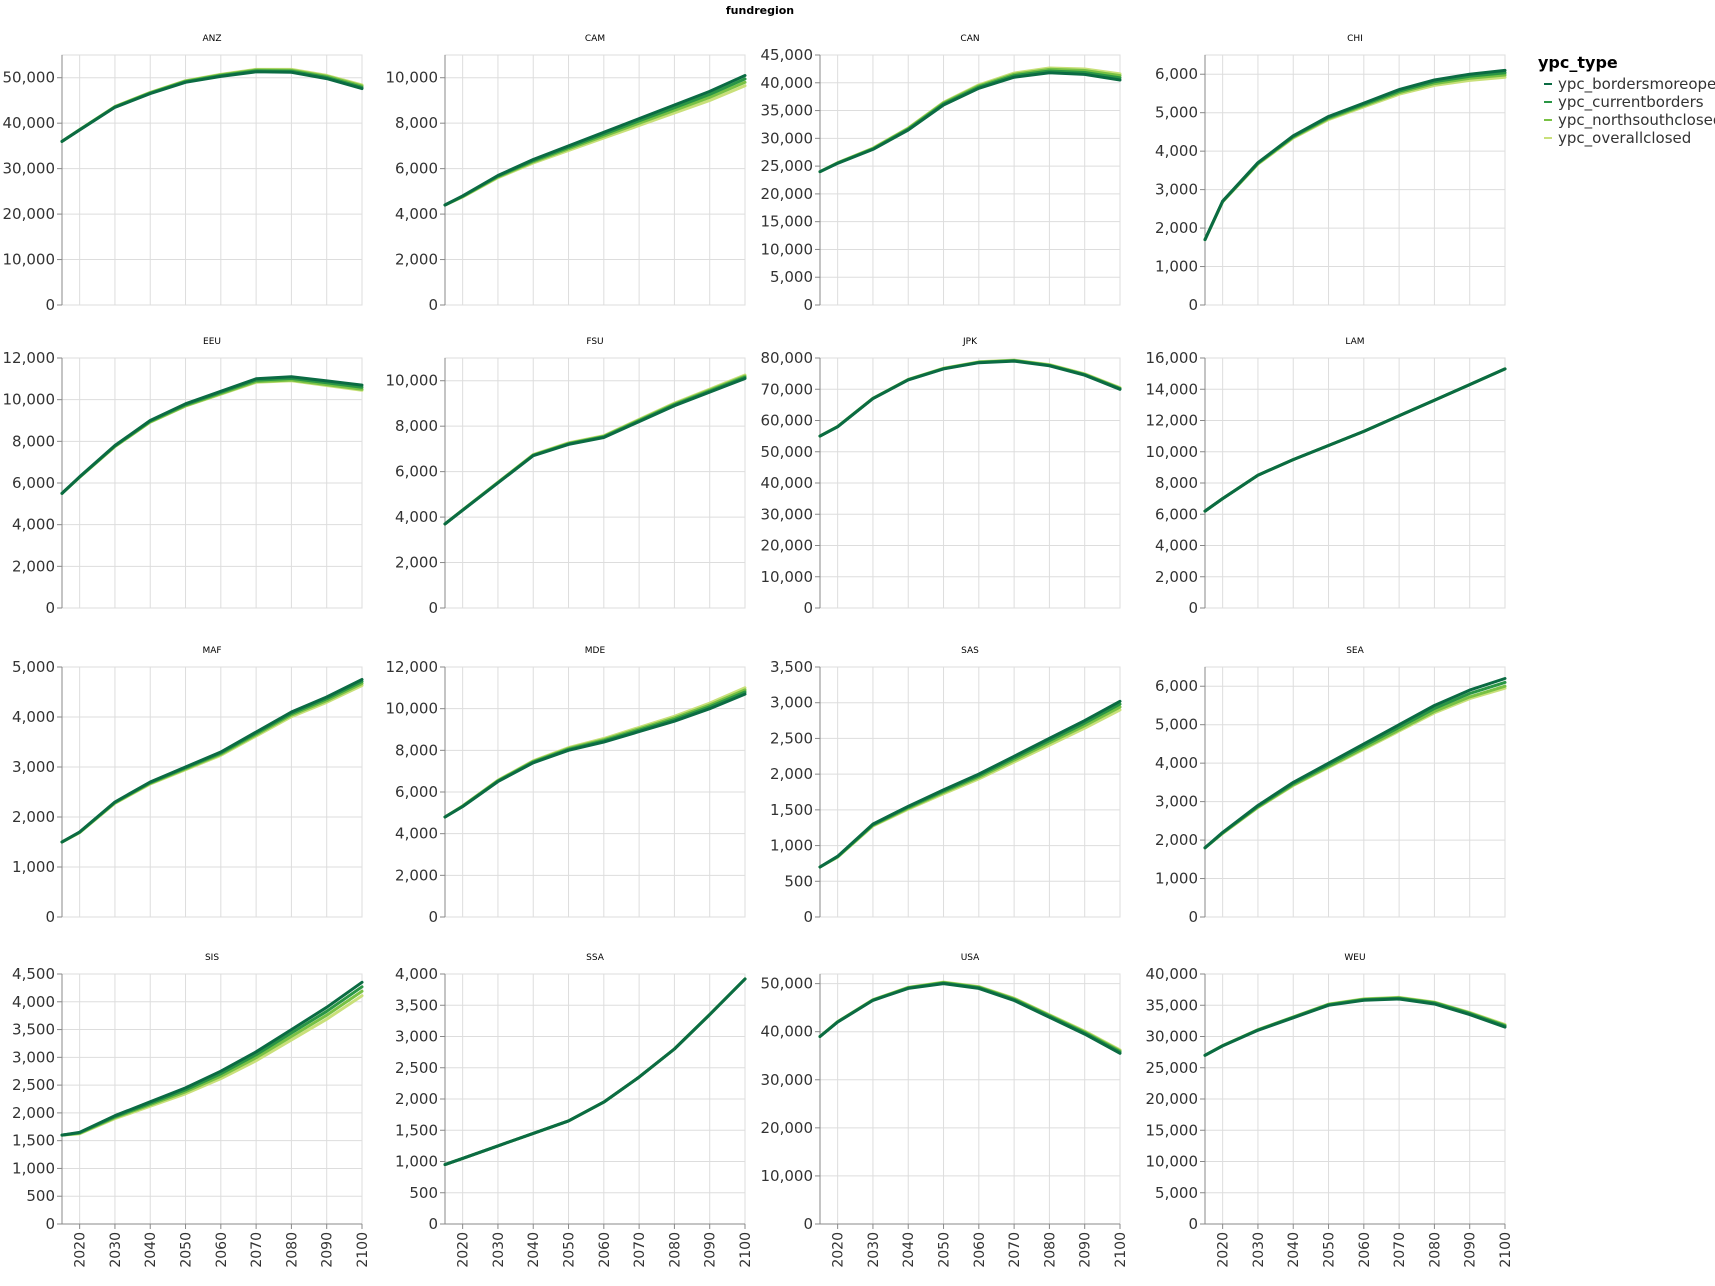 The image size is (1715, 1286). I want to click on y-tick-label: 45,000, so click(787, 55).